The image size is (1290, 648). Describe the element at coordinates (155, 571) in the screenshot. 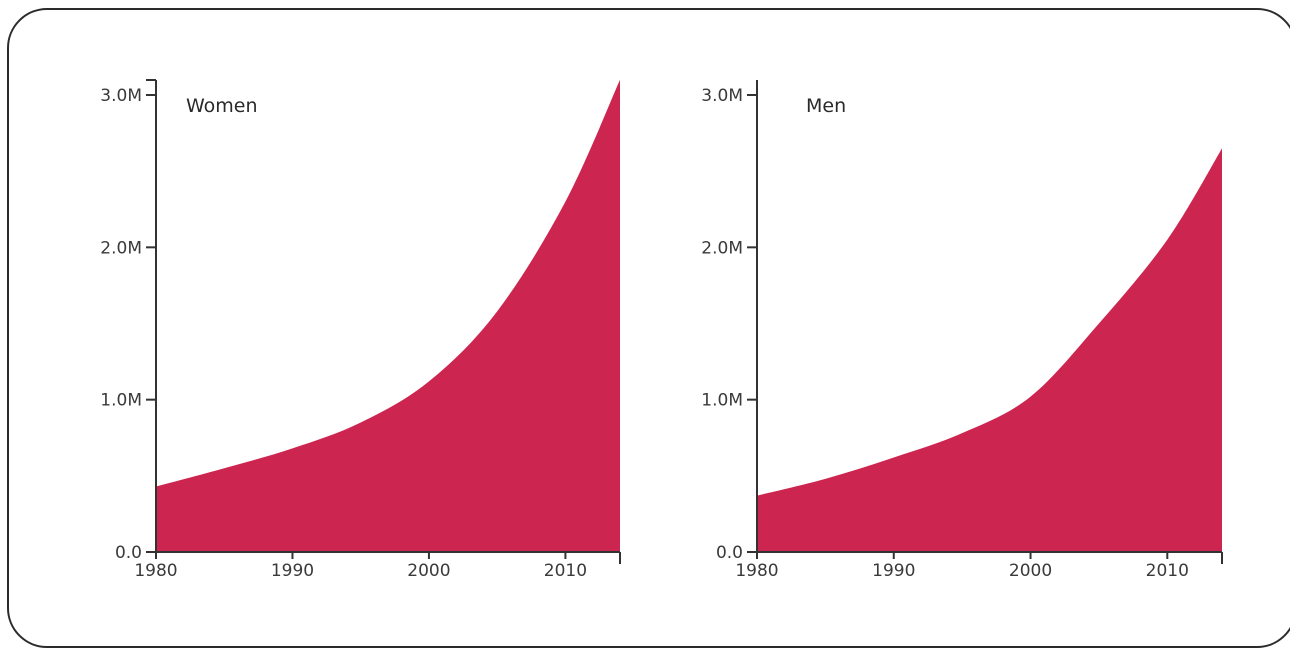

I see `women-x-tick-label: 1980` at that location.